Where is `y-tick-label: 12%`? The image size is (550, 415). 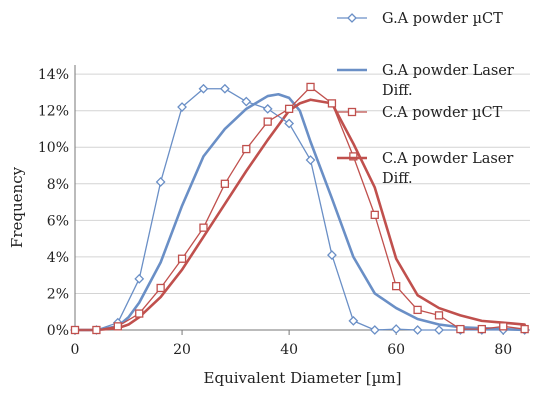
y-tick-label: 12% is located at coordinates (53, 112).